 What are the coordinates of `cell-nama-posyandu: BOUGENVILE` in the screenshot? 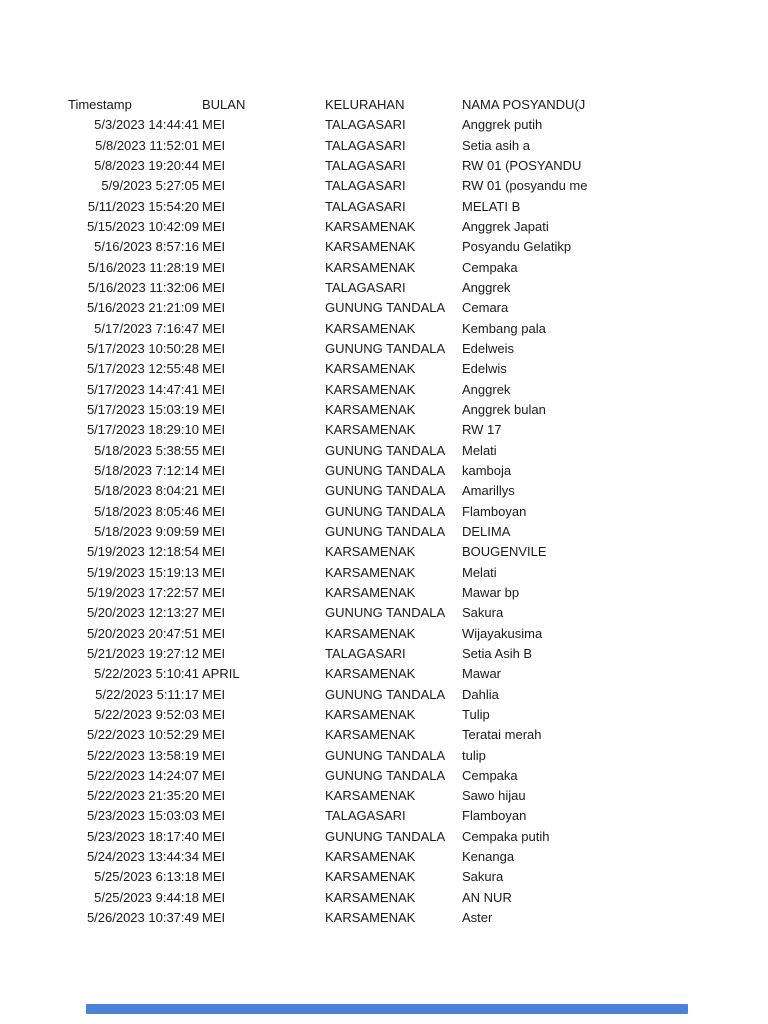 It's located at (504, 552).